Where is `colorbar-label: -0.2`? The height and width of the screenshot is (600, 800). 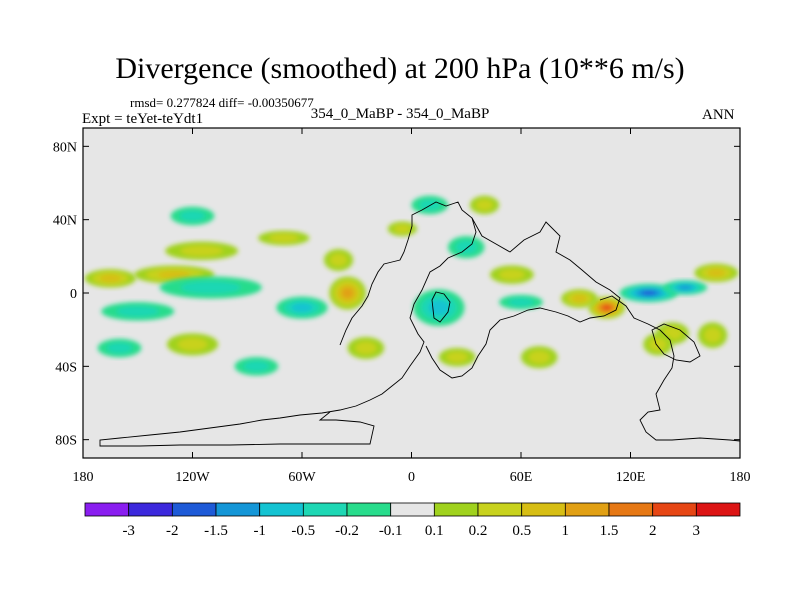 colorbar-label: -0.2 is located at coordinates (347, 531).